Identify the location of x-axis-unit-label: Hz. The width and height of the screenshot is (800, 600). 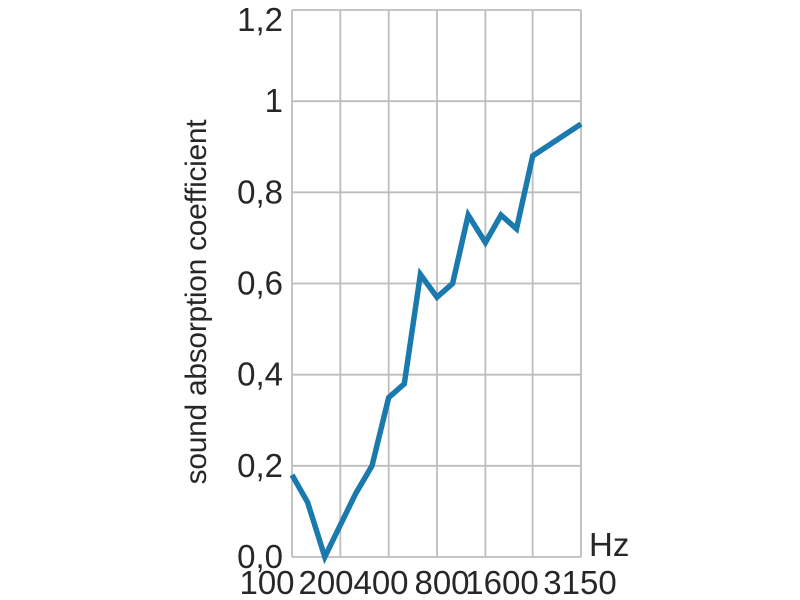
(609, 544).